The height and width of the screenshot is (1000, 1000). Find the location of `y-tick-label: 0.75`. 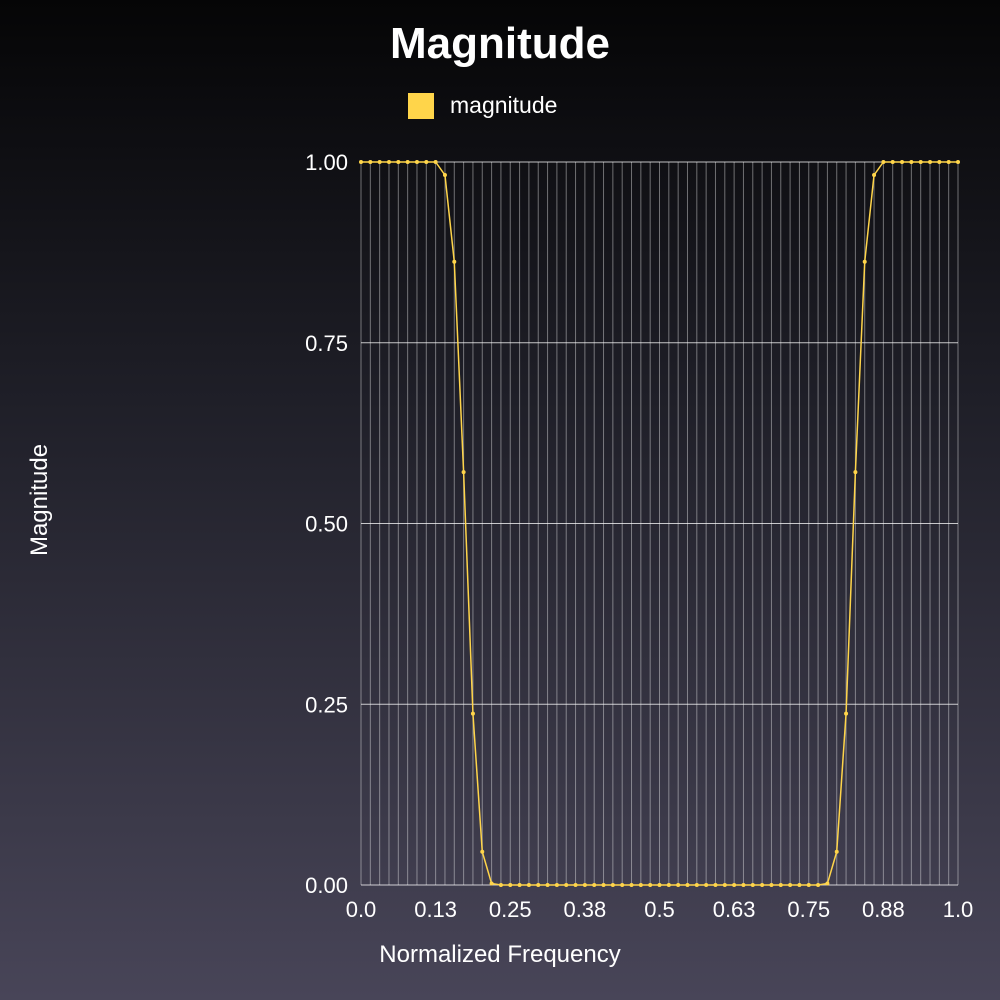

y-tick-label: 0.75 is located at coordinates (326, 343).